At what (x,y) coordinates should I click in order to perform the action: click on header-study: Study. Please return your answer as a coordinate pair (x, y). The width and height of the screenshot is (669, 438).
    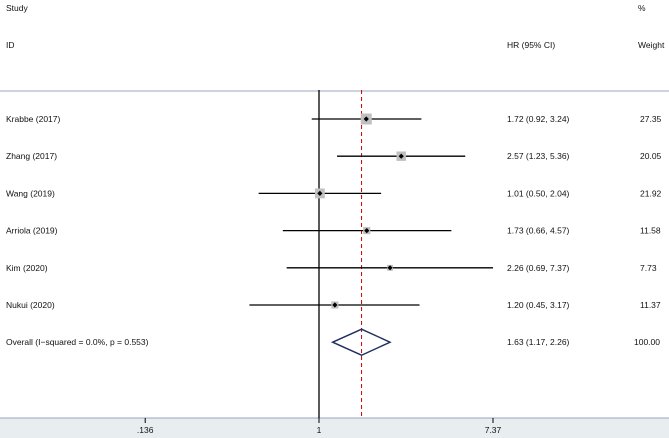
    Looking at the image, I should click on (17, 8).